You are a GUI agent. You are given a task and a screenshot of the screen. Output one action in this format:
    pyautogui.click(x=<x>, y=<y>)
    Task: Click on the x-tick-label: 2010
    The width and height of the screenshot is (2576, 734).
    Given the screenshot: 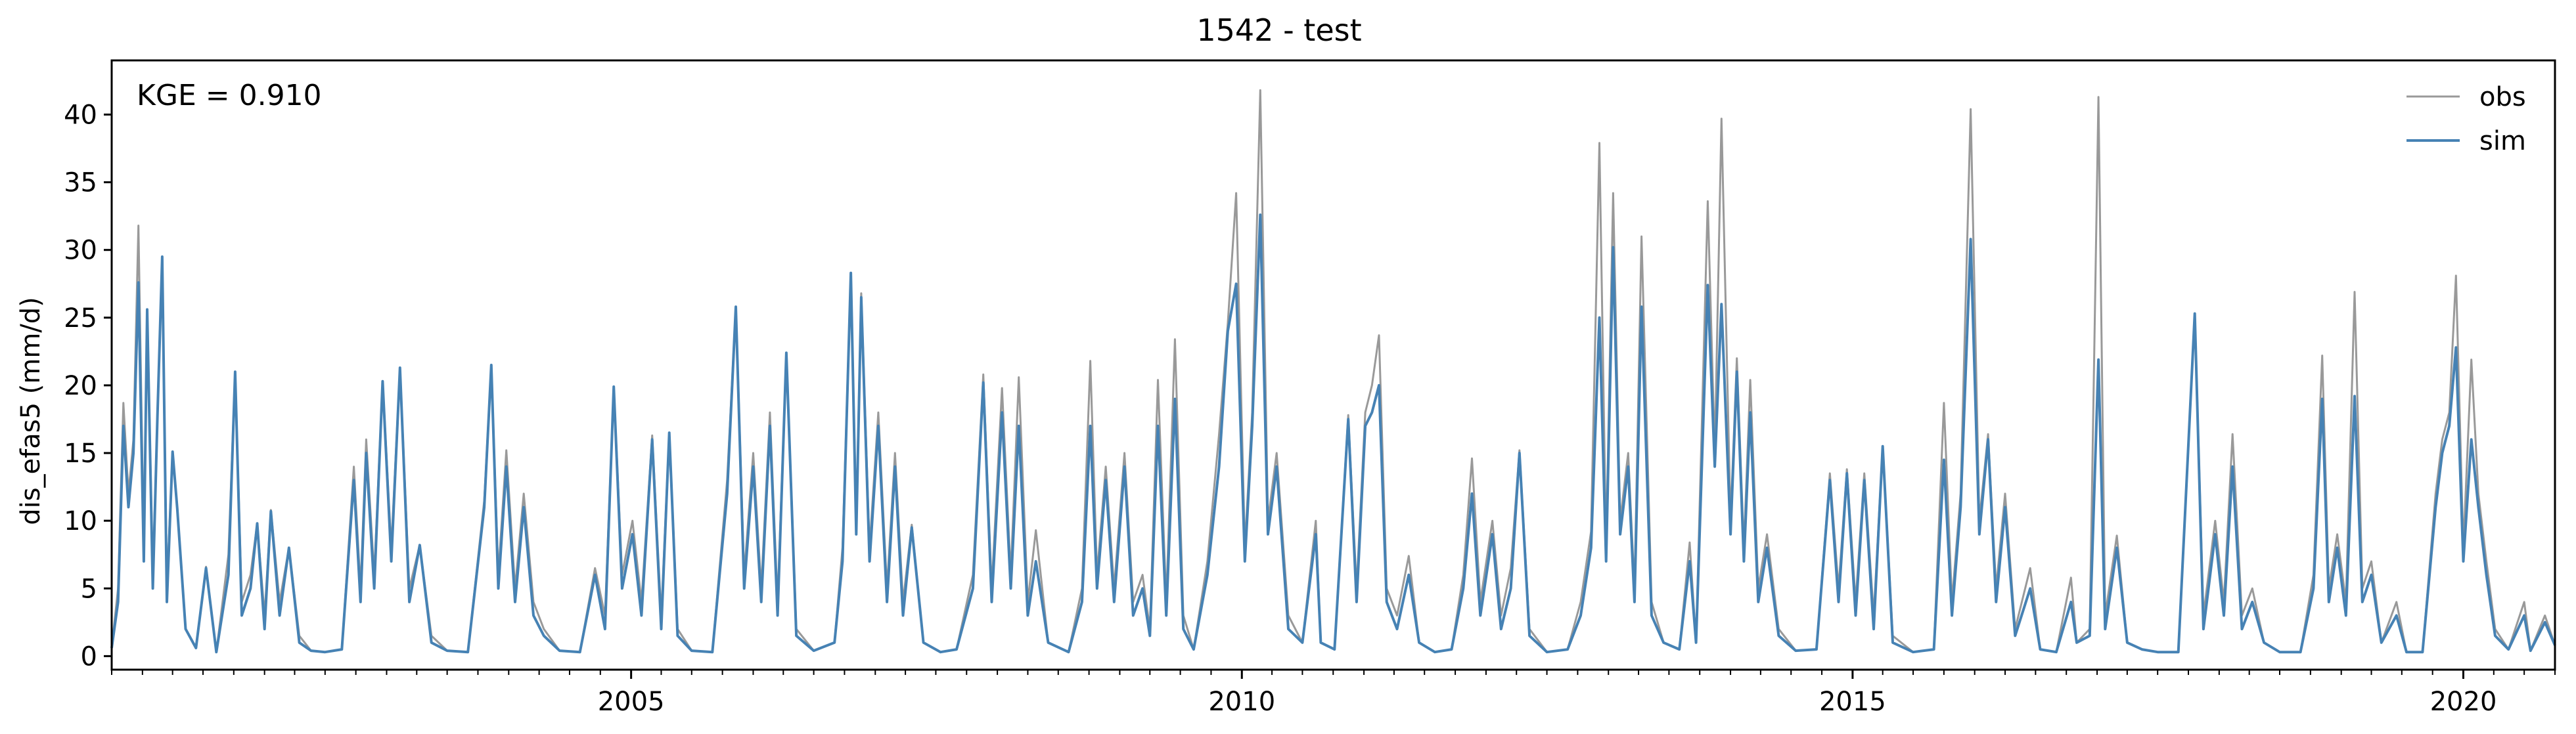 What is the action you would take?
    pyautogui.click(x=1241, y=702)
    